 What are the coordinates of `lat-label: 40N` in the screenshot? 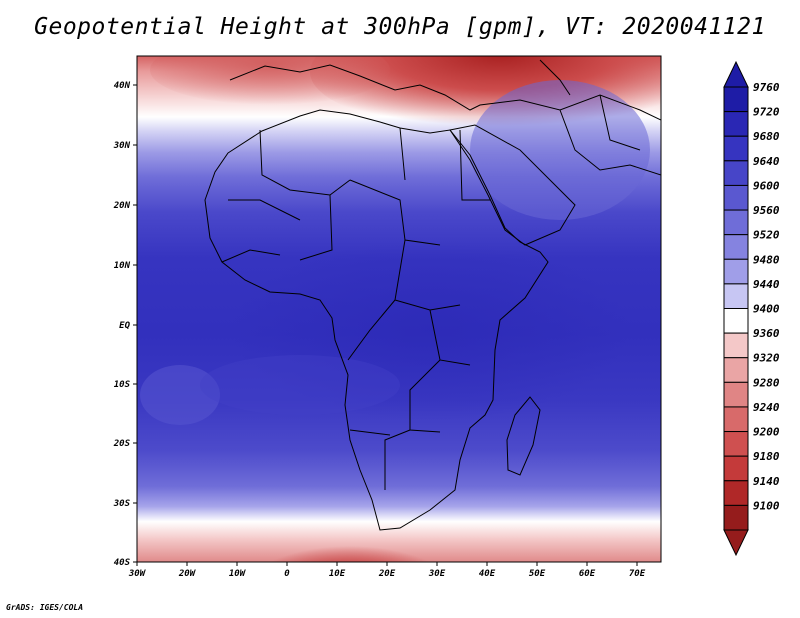 It's located at (122, 86).